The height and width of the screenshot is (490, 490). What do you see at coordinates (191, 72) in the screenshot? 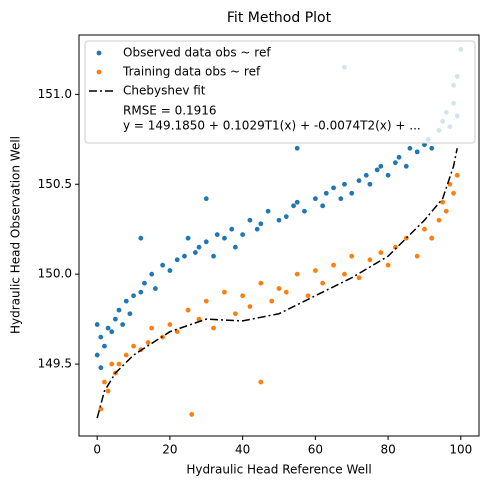
I see `legend-label: Training data obs ~ ref` at bounding box center [191, 72].